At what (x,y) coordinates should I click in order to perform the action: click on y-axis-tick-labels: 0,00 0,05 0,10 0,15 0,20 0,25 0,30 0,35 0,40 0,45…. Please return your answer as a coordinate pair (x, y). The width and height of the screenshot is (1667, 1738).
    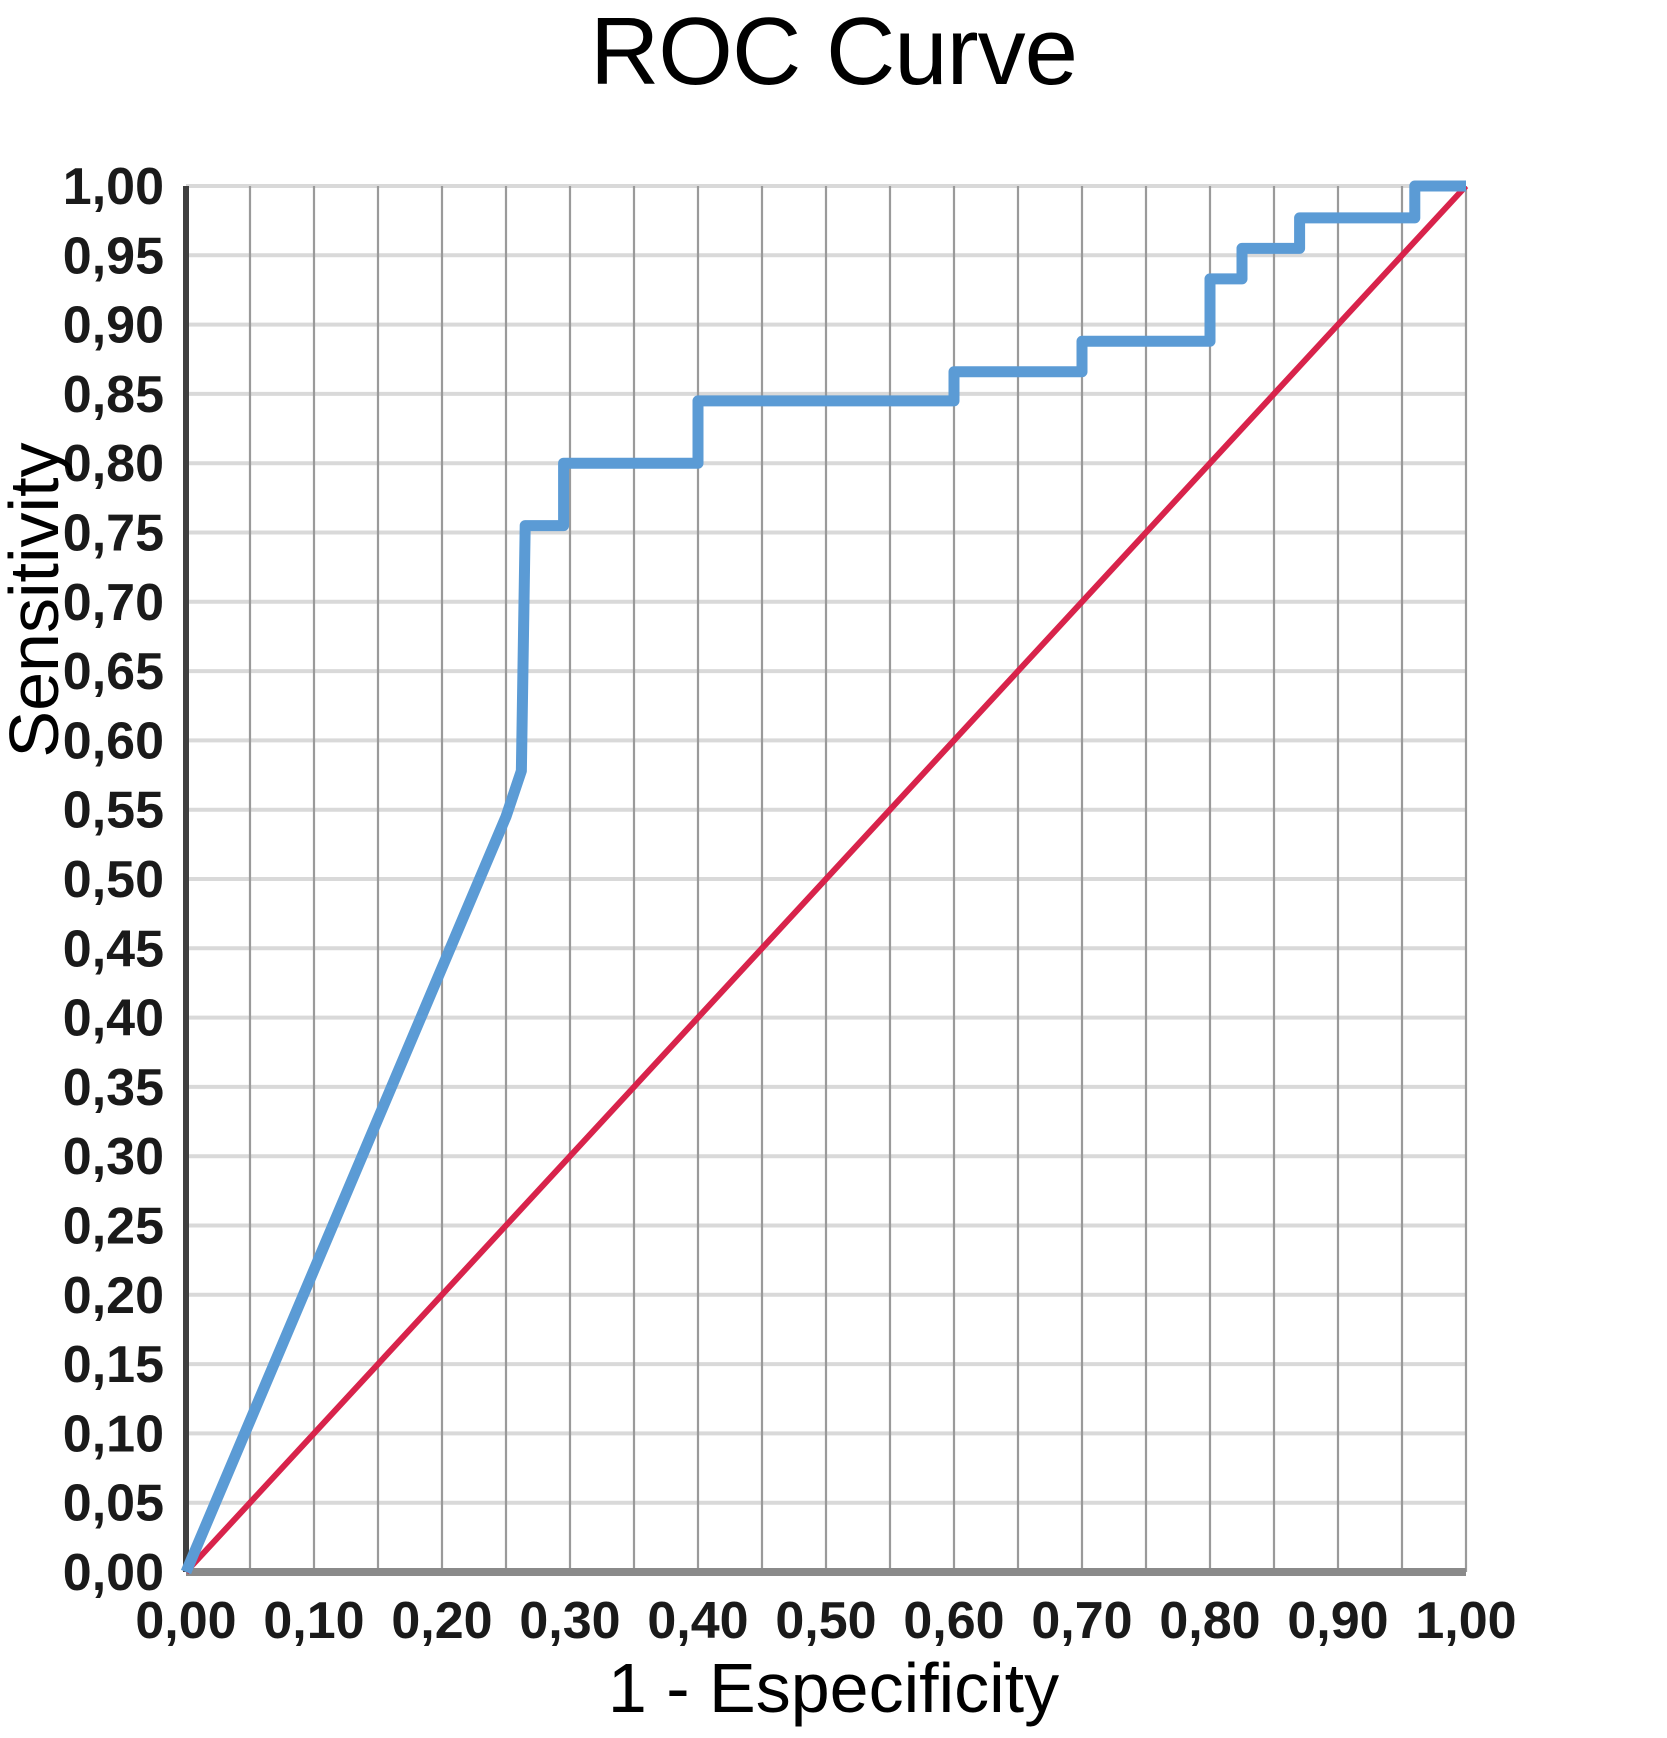
    Looking at the image, I should click on (113, 880).